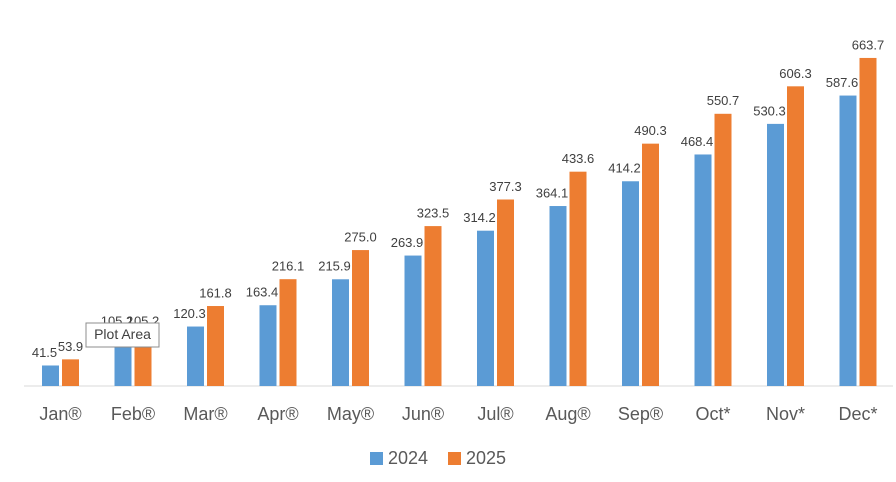 This screenshot has width=896, height=482. What do you see at coordinates (495, 414) in the screenshot?
I see `x-tick-label: Jul®` at bounding box center [495, 414].